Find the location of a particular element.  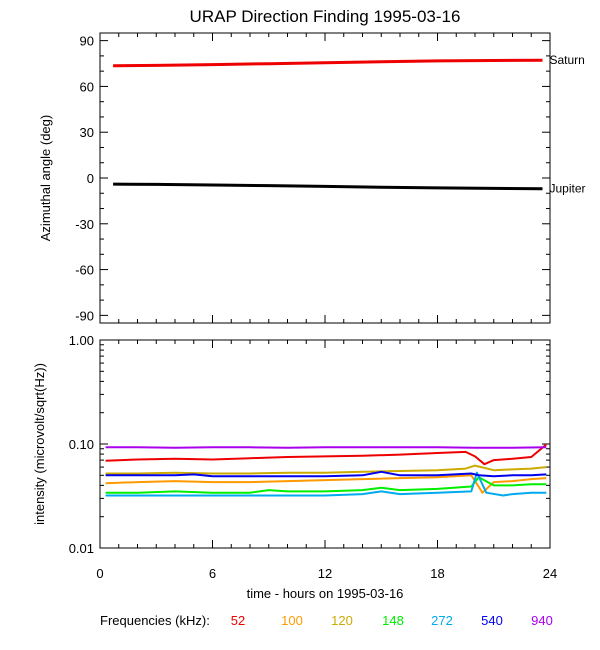

frequency-legend-item: 100 is located at coordinates (292, 620).